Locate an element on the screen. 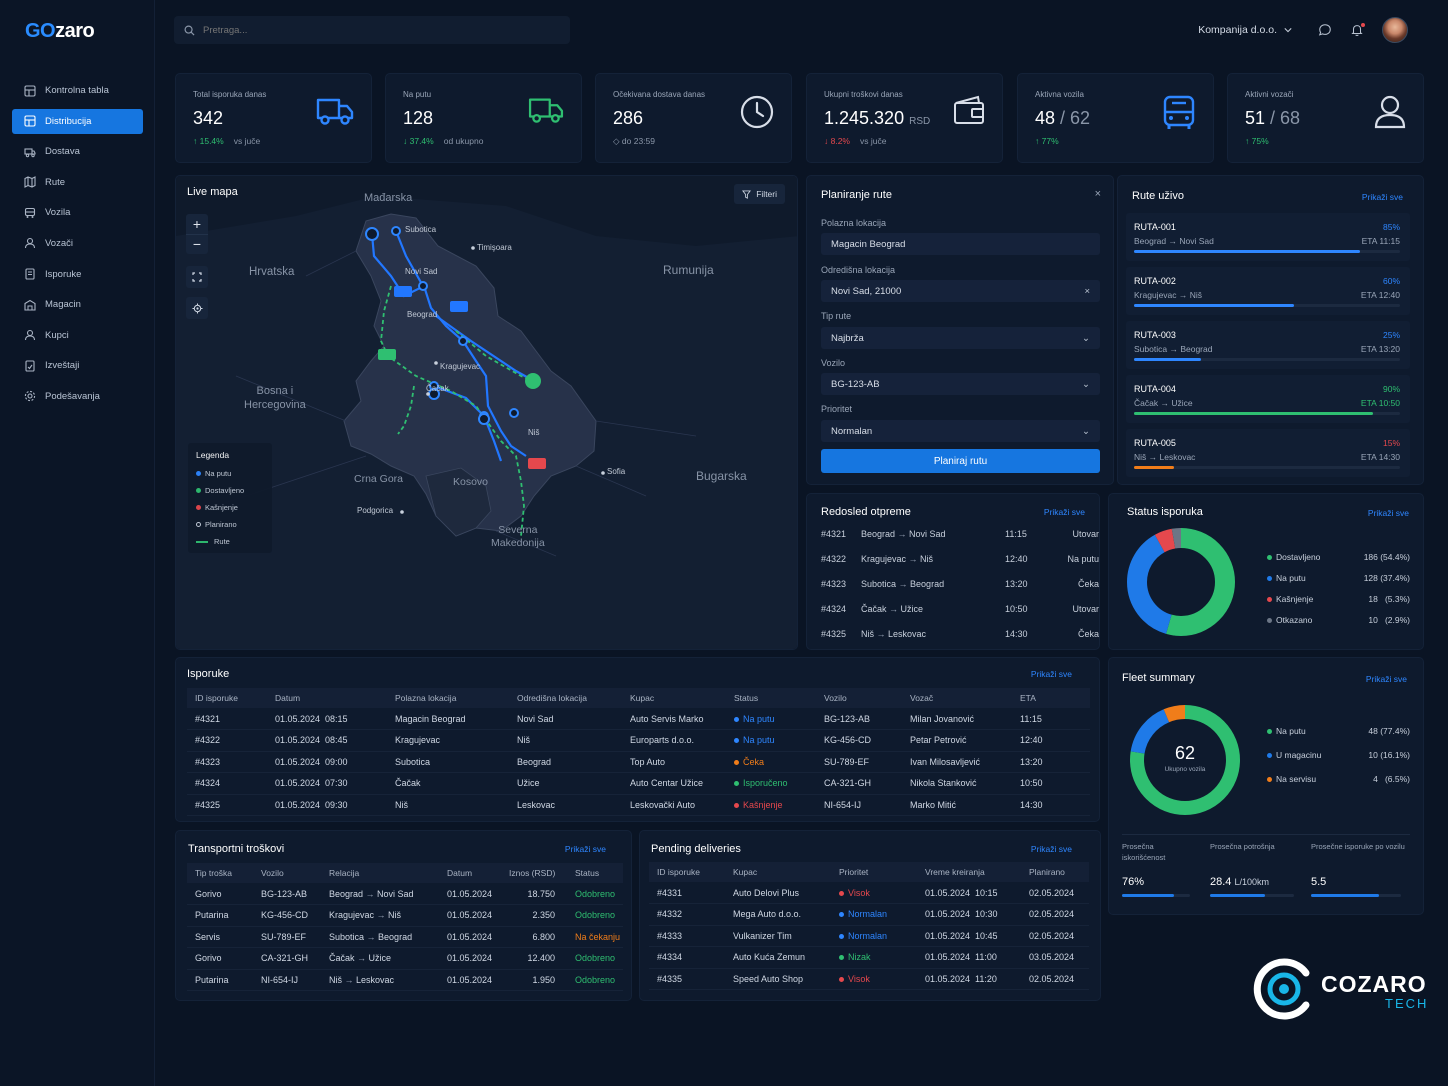 Image resolution: width=1448 pixels, height=1086 pixels. locate-button is located at coordinates (197, 308).